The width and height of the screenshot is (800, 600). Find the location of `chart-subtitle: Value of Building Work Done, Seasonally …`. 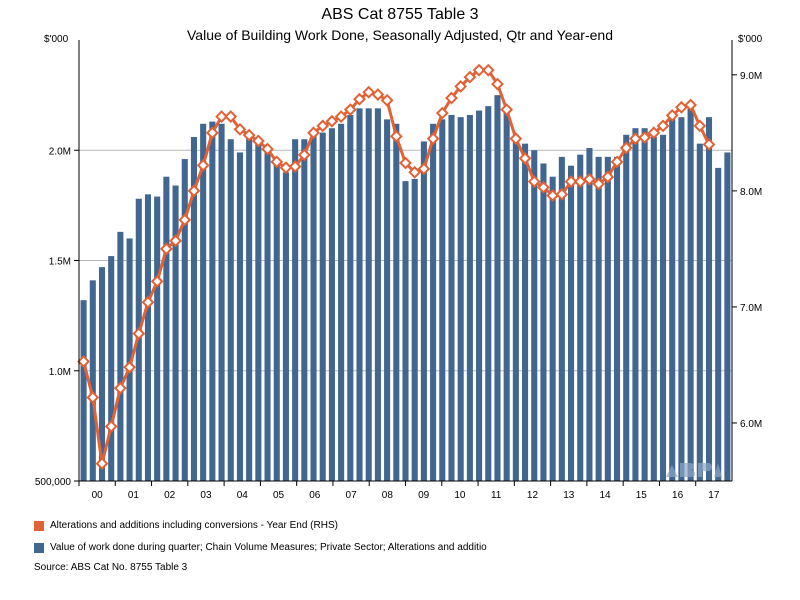

chart-subtitle: Value of Building Work Done, Seasonally … is located at coordinates (400, 35).